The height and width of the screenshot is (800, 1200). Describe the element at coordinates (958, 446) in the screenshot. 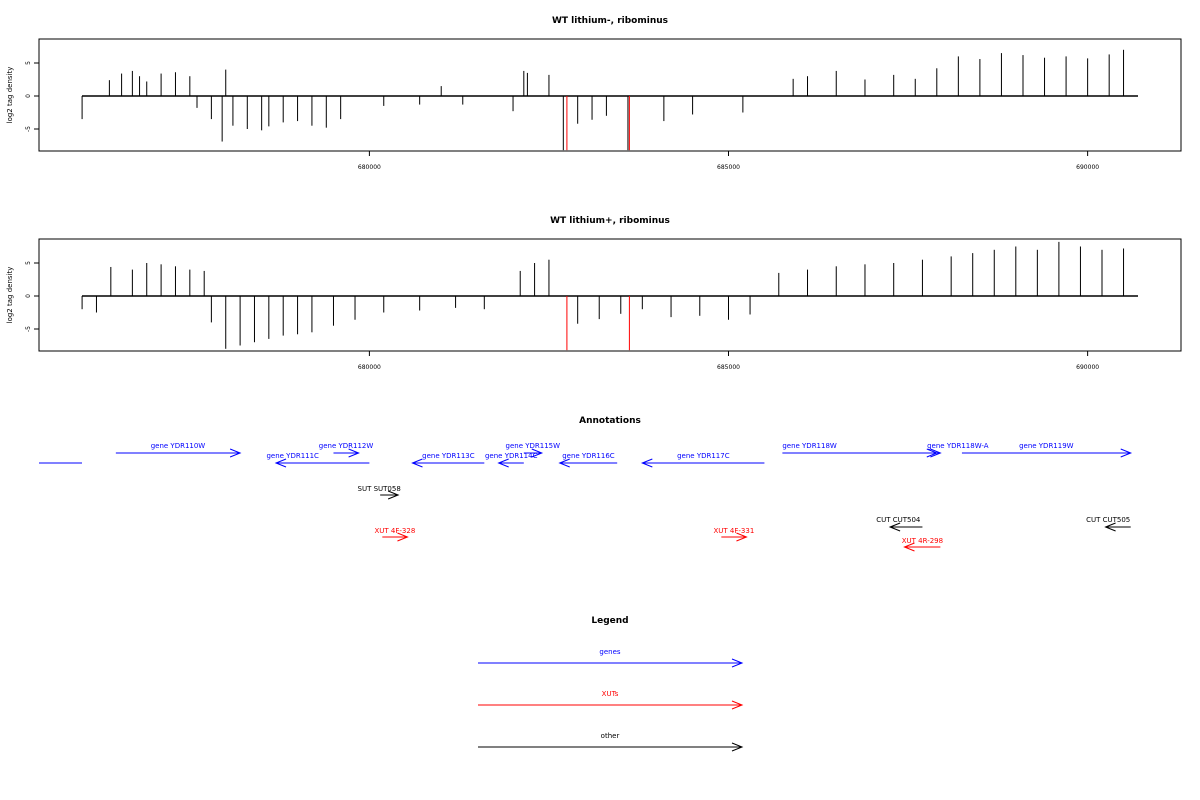

I see `annotation-label: gene YDR118W-A` at that location.